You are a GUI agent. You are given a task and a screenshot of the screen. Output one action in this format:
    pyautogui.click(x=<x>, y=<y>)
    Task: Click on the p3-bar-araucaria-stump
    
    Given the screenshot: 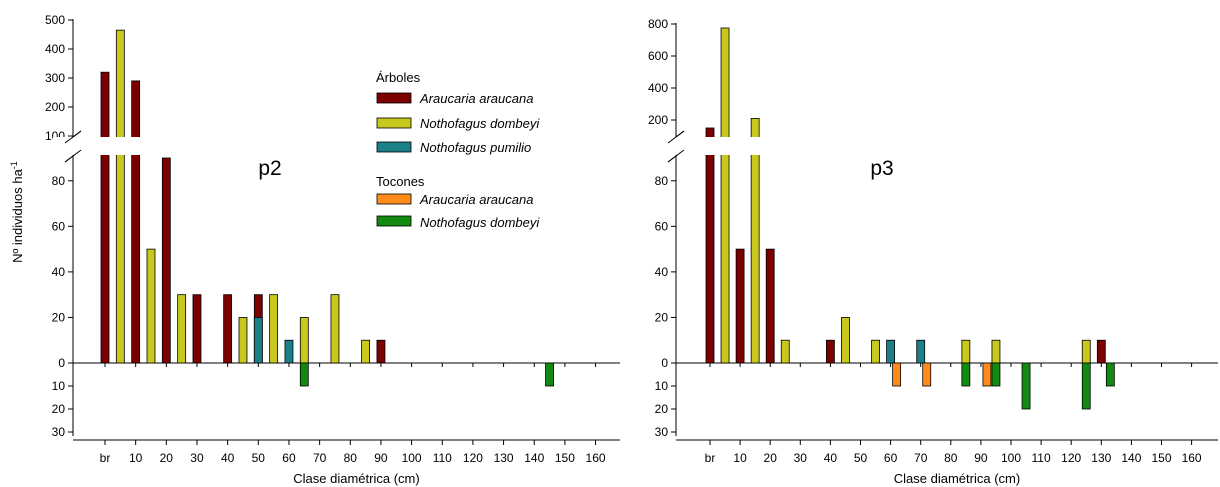 What is the action you would take?
    pyautogui.click(x=897, y=374)
    